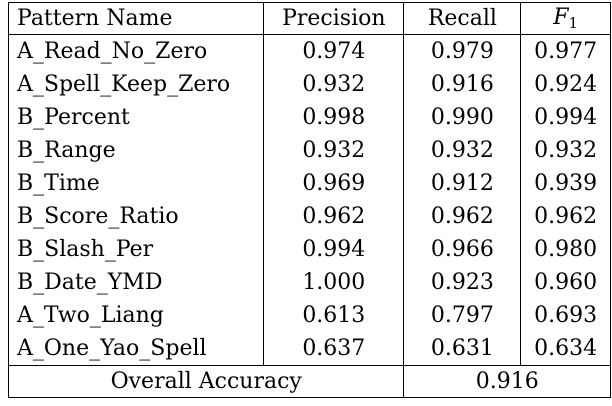 Image resolution: width=612 pixels, height=406 pixels. I want to click on table-row: B_Date_YMD 1.000 0.923 0.960, so click(309, 282).